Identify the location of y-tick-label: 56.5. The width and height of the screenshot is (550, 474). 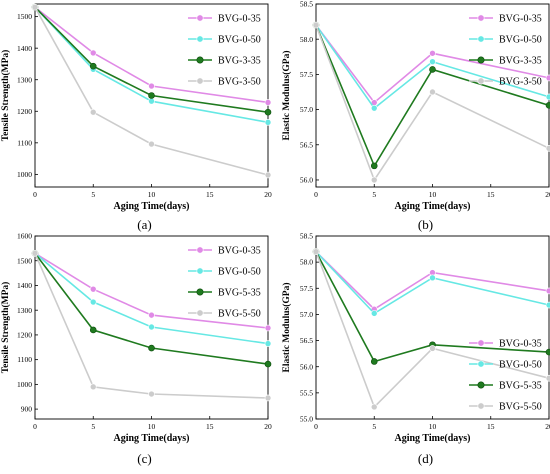
(306, 340).